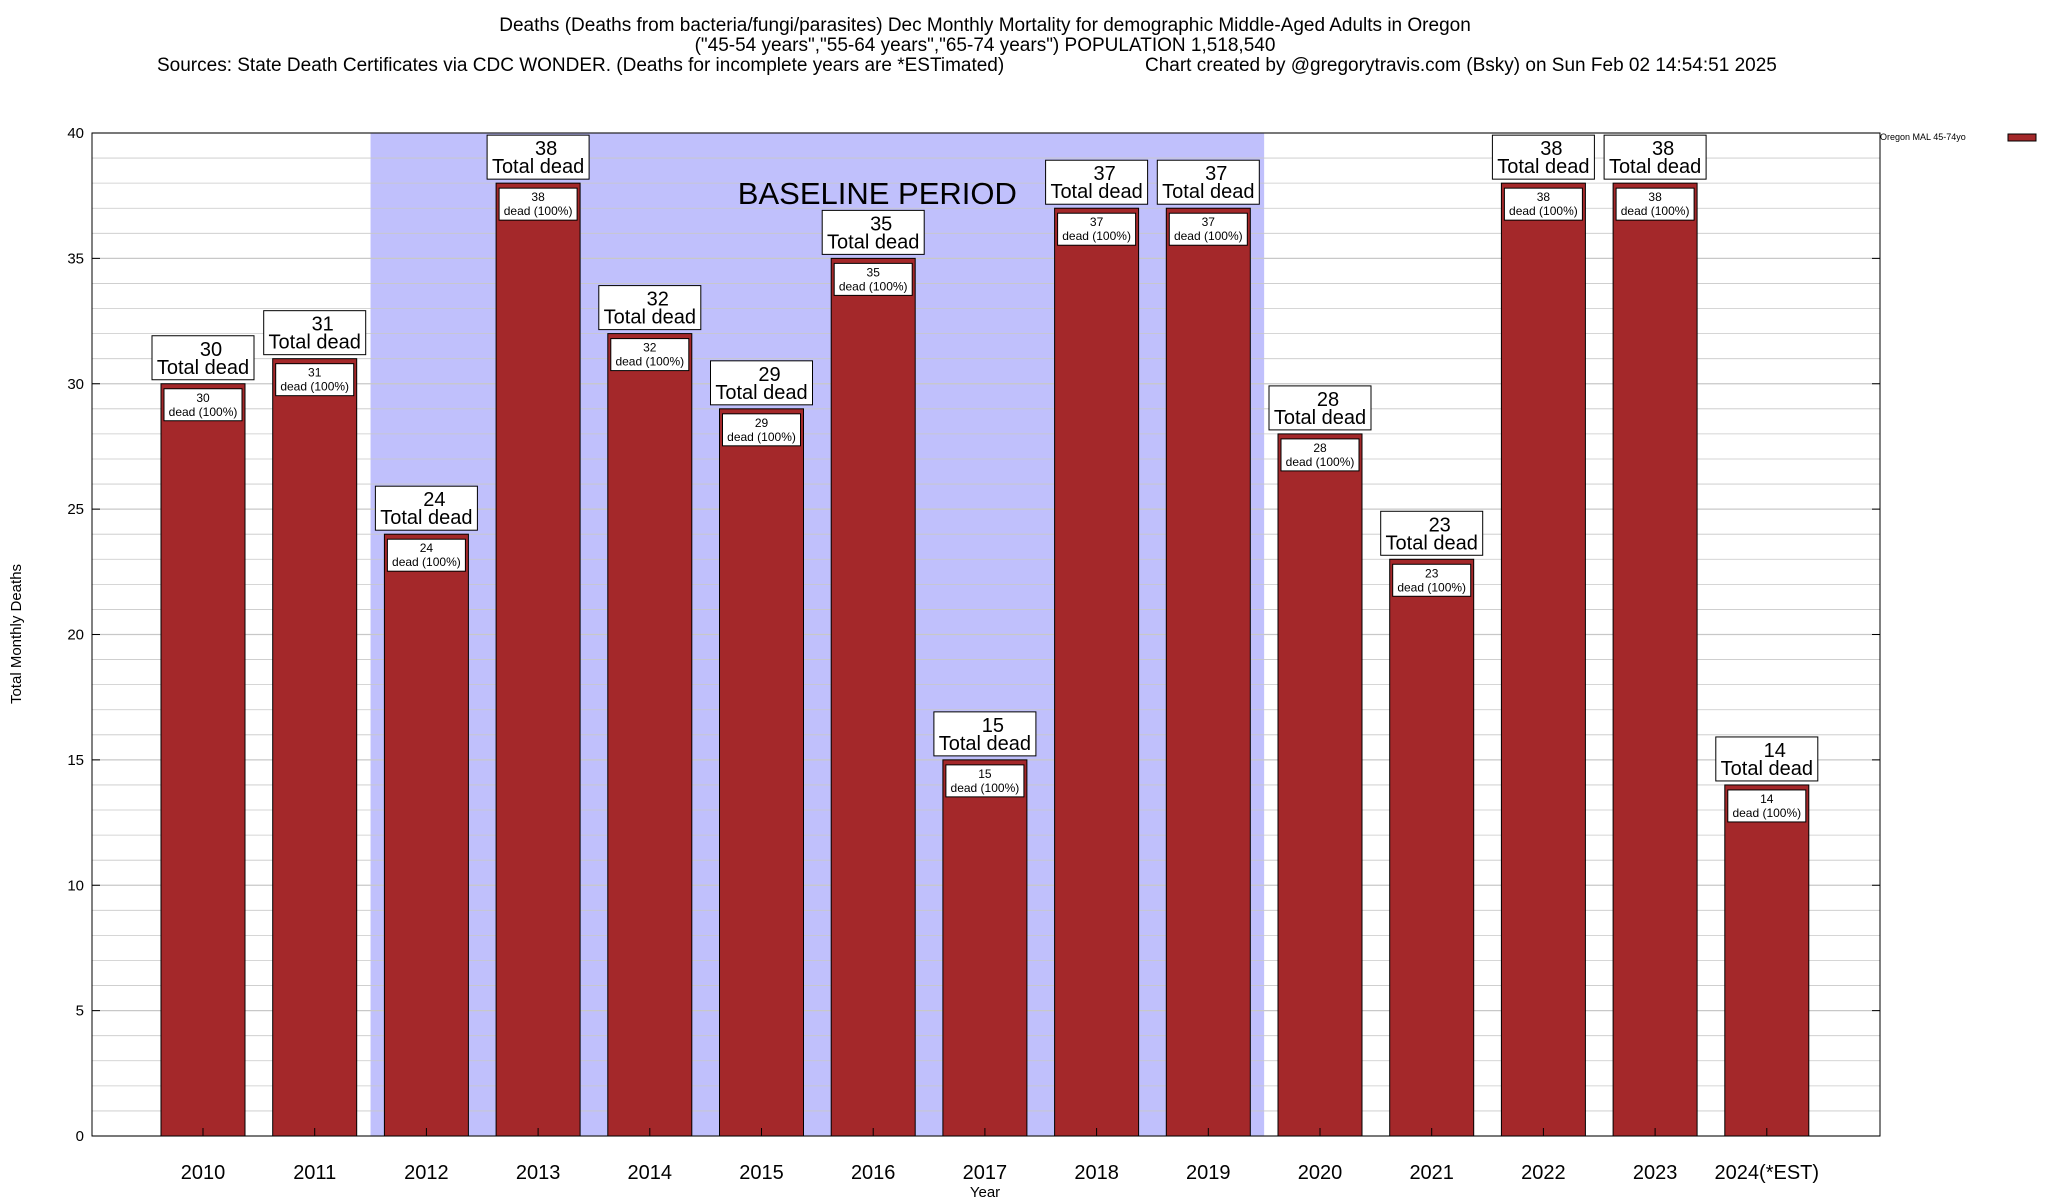 This screenshot has height=1200, width=2048. I want to click on y-tick-label: 30, so click(75, 384).